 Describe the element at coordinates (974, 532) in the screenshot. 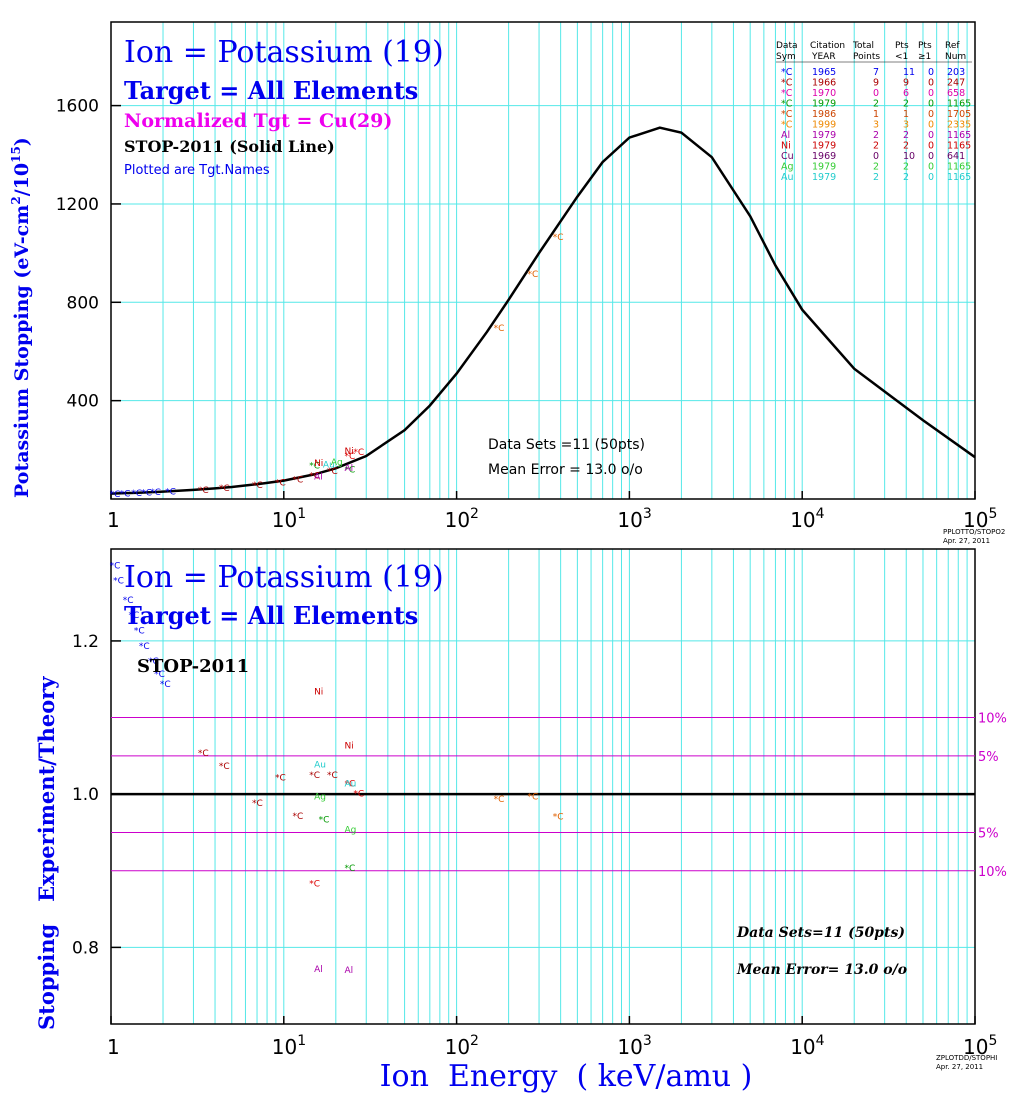

I see `top-corner-tag1: PPLOTTO/STOPO2` at that location.